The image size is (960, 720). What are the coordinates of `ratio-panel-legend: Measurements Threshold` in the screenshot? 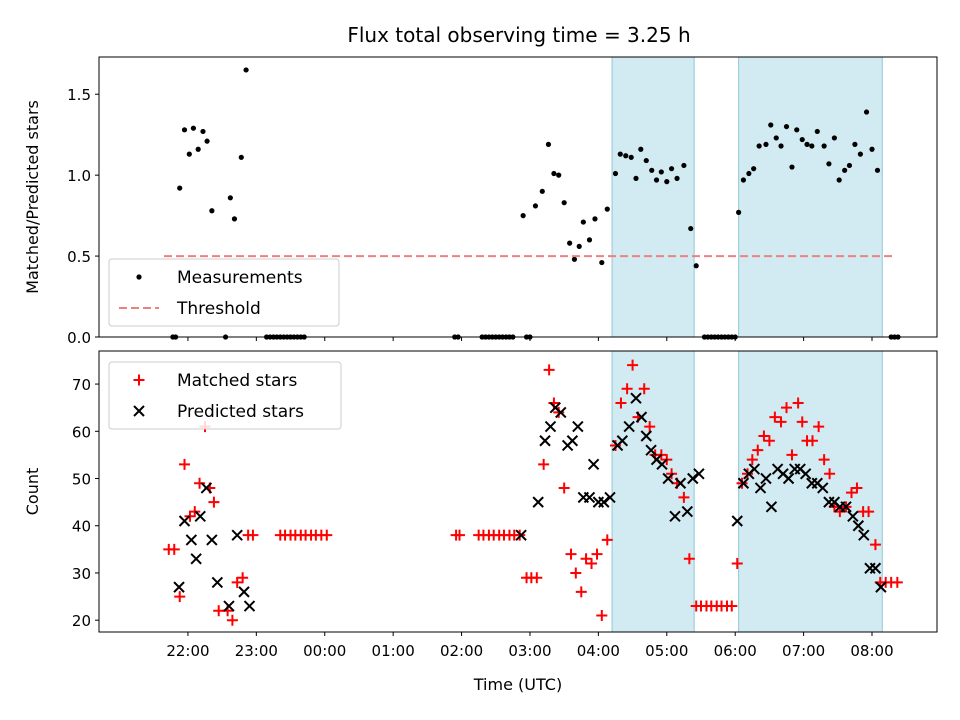 It's located at (224, 292).